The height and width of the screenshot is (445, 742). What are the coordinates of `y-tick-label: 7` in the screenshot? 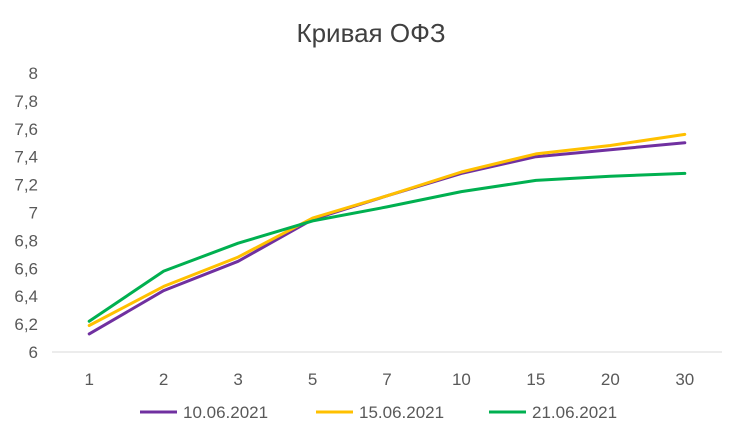 It's located at (33, 213).